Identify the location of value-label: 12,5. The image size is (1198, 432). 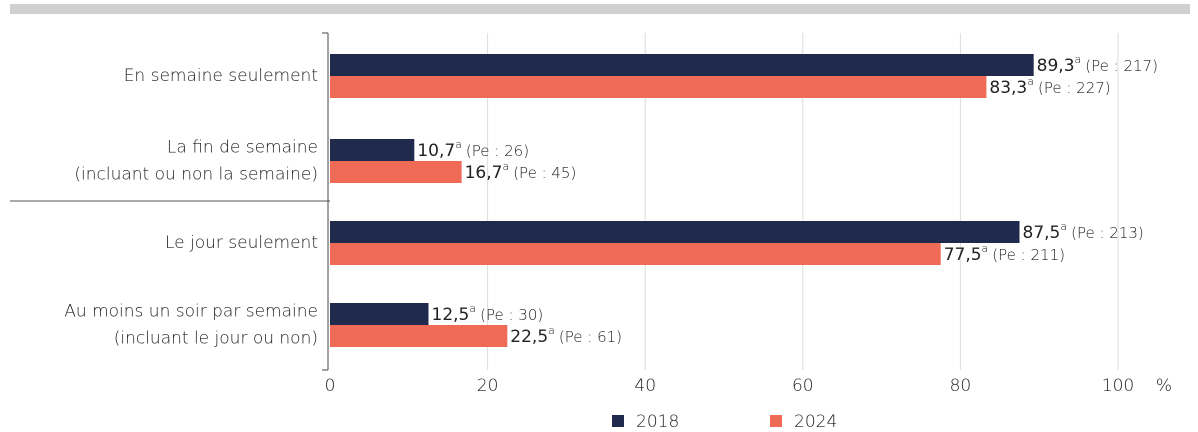
(451, 315).